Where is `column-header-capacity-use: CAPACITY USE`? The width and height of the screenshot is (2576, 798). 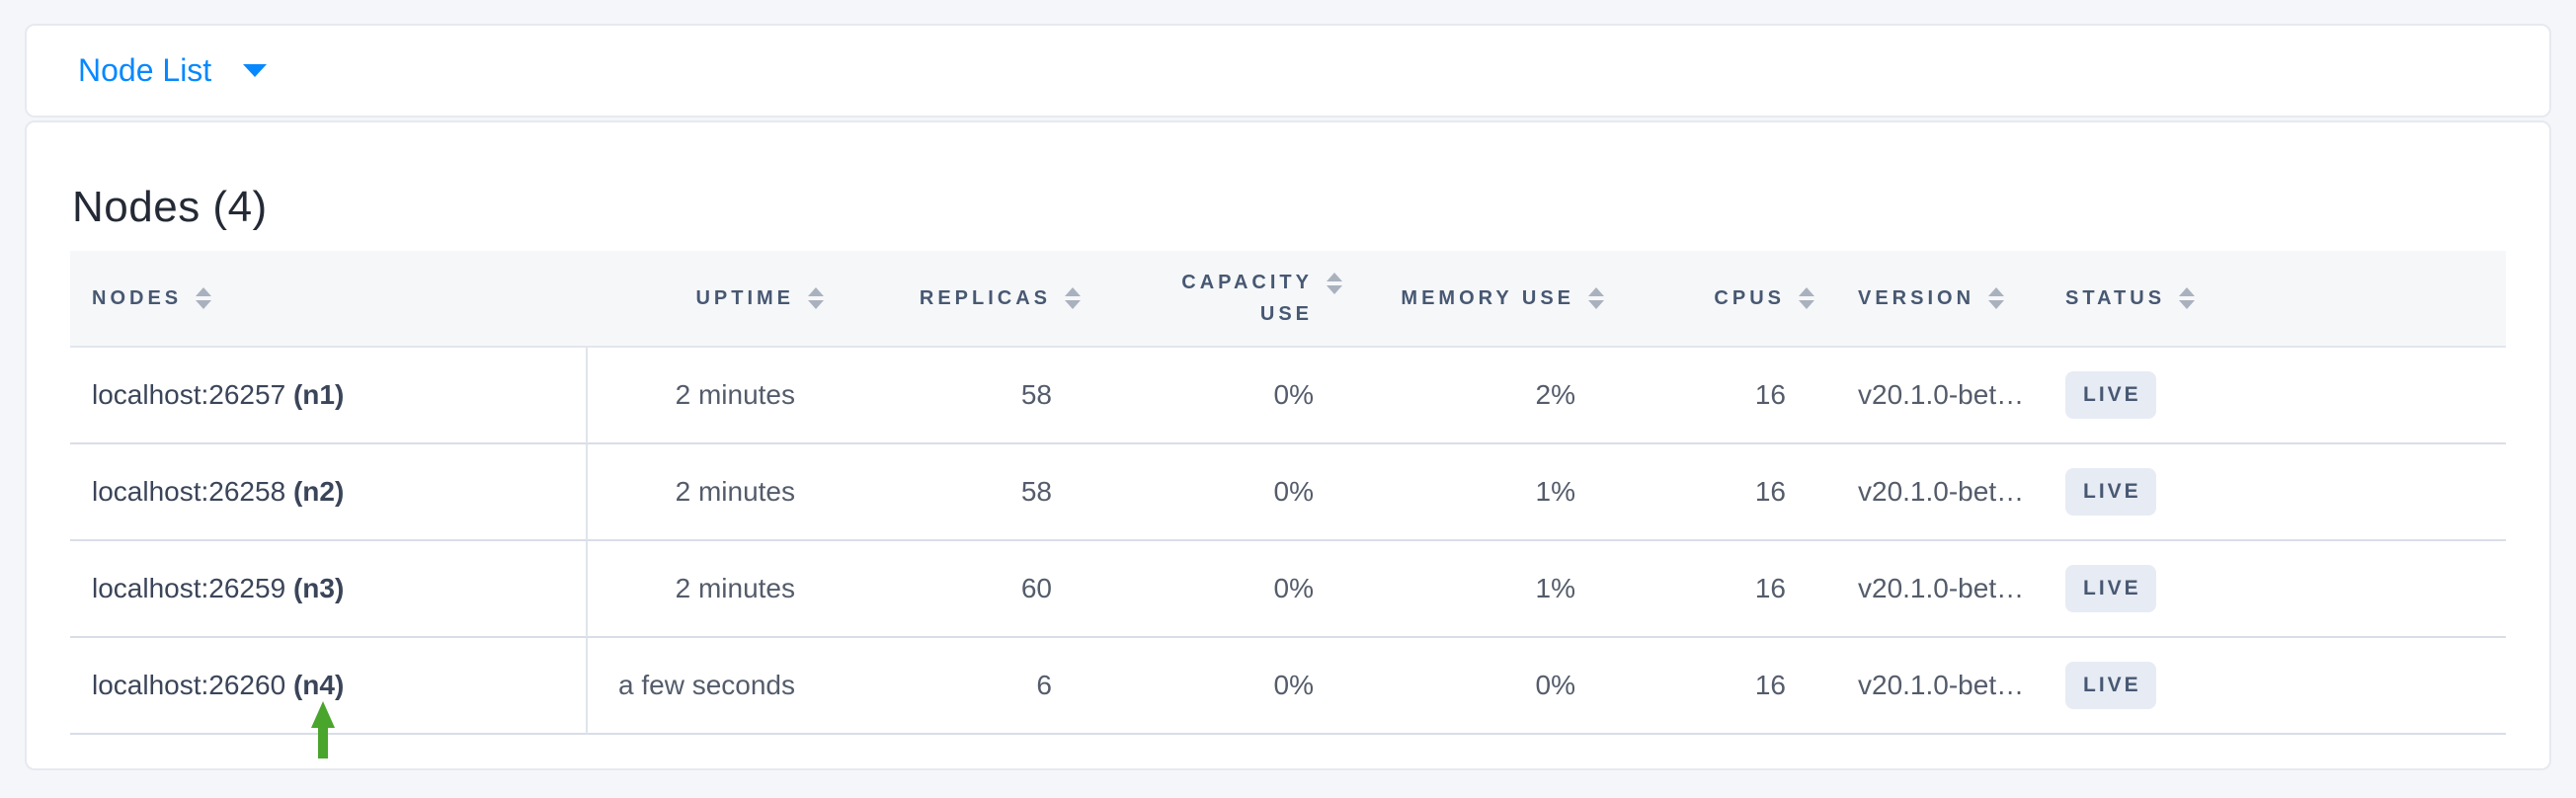
column-header-capacity-use: CAPACITY USE is located at coordinates (1223, 299).